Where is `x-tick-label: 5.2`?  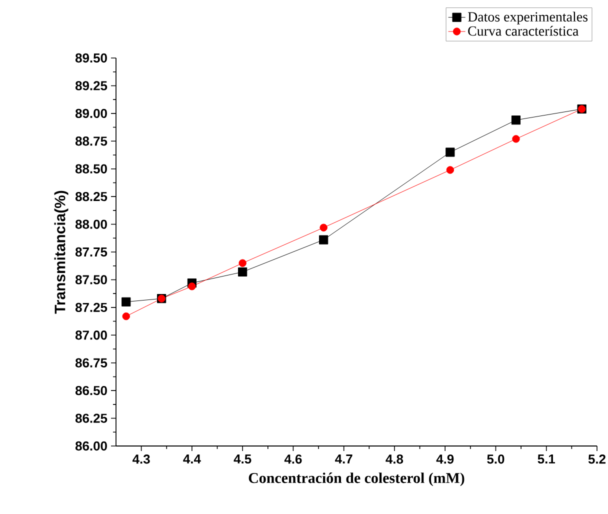 x-tick-label: 5.2 is located at coordinates (597, 459).